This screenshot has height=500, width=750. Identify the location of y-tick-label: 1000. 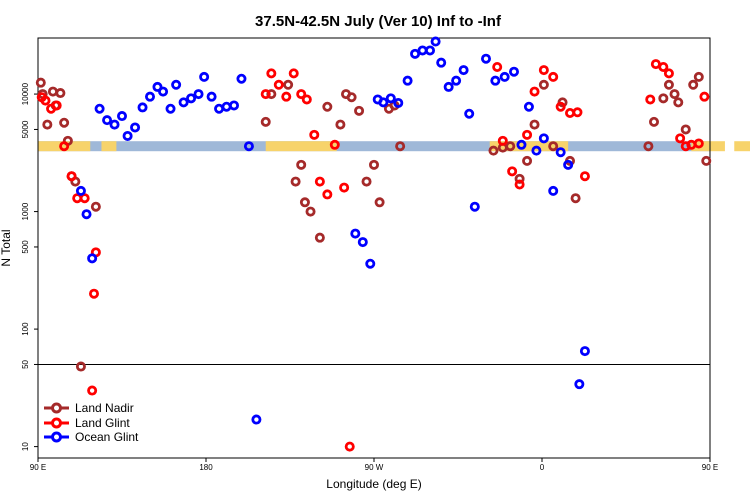
(25, 211).